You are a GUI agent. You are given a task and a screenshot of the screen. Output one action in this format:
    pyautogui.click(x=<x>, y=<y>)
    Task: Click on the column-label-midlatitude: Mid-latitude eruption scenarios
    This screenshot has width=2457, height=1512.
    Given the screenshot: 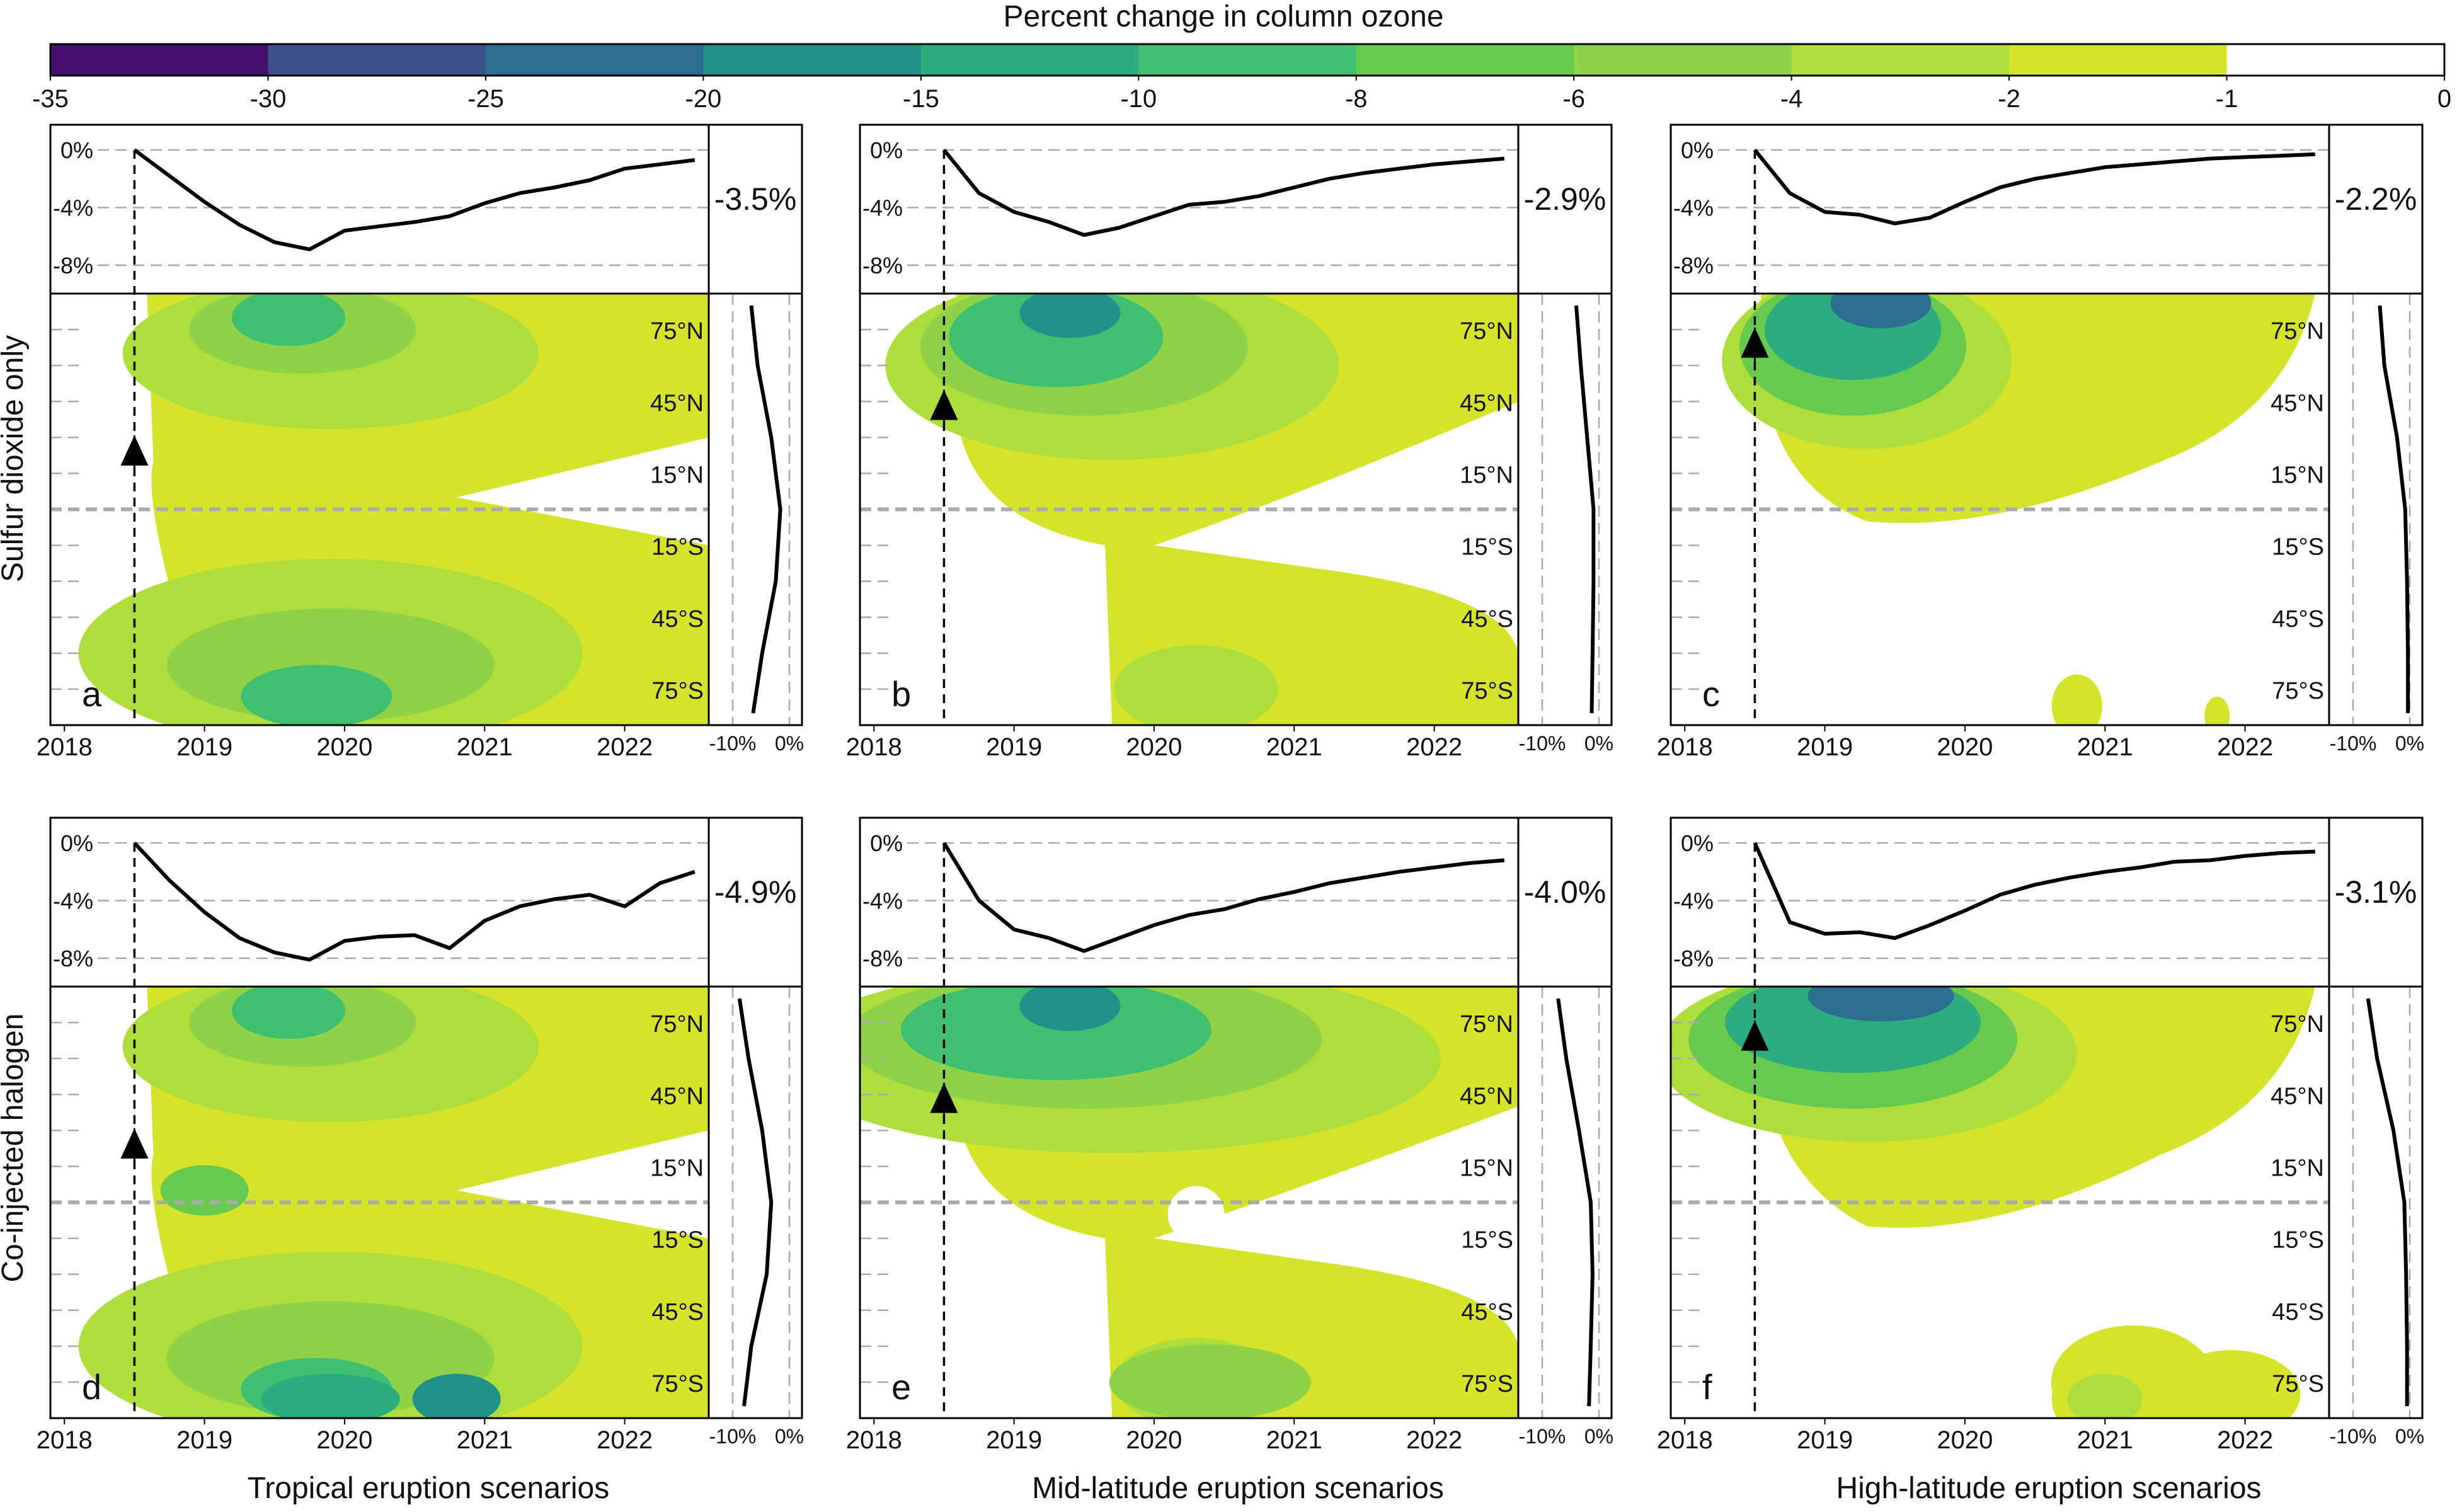 What is the action you would take?
    pyautogui.click(x=1238, y=1488)
    